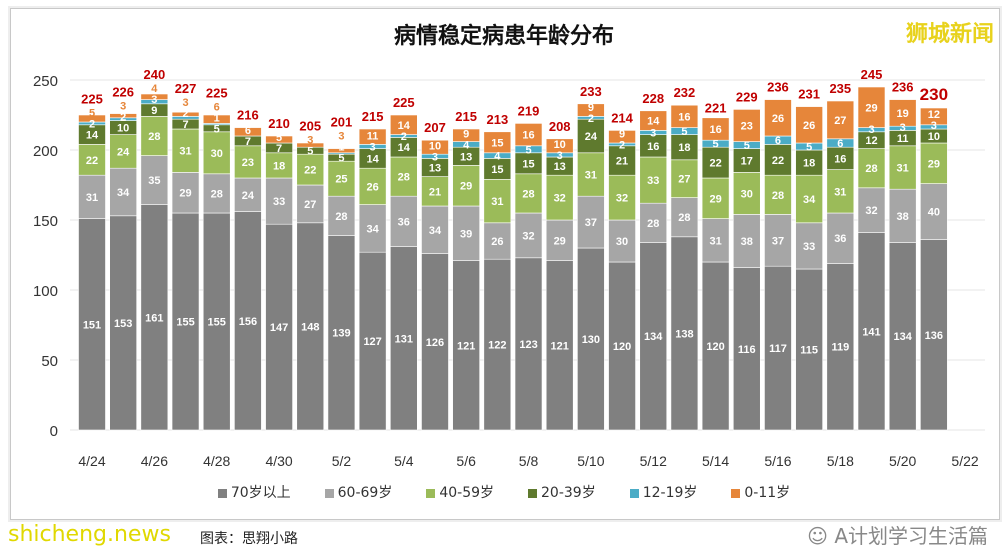 This screenshot has height=554, width=1008. I want to click on segment-label: 27, so click(684, 180).